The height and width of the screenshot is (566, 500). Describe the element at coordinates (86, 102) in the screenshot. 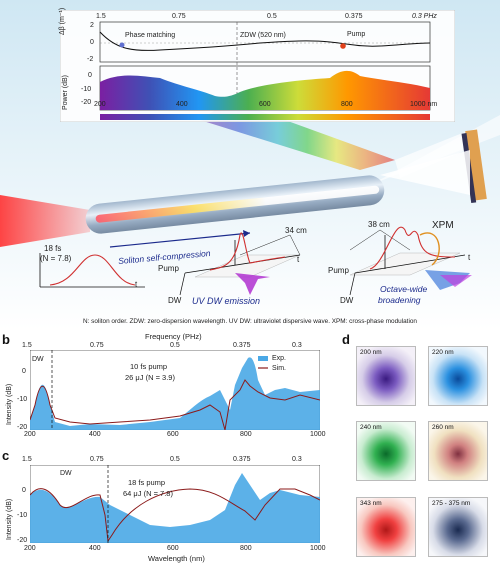

I see `power-tick-3: -20` at that location.